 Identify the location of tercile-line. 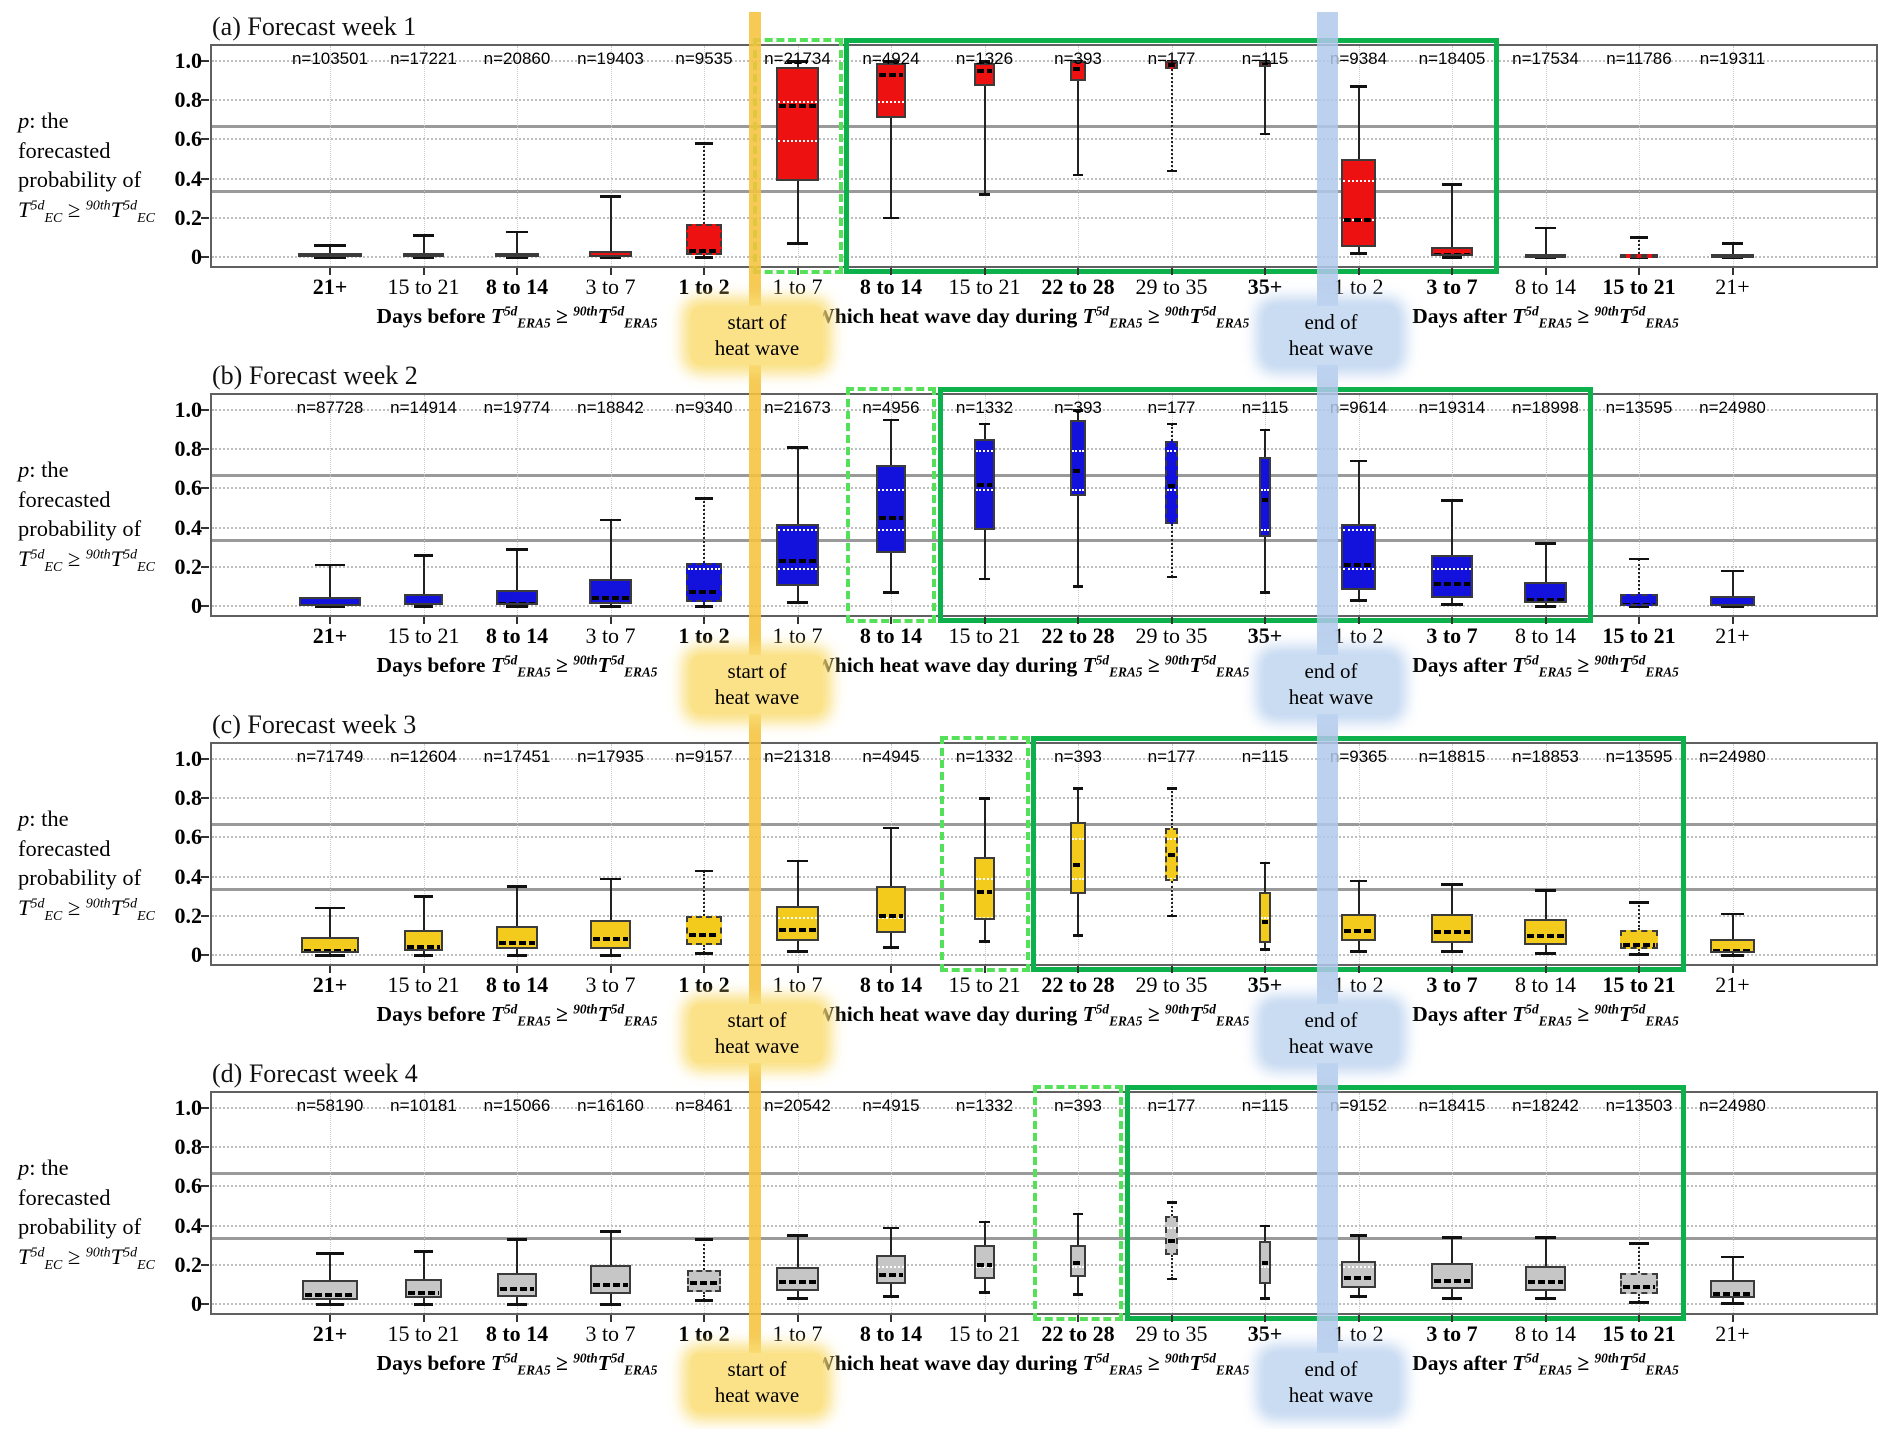
(1044, 1173).